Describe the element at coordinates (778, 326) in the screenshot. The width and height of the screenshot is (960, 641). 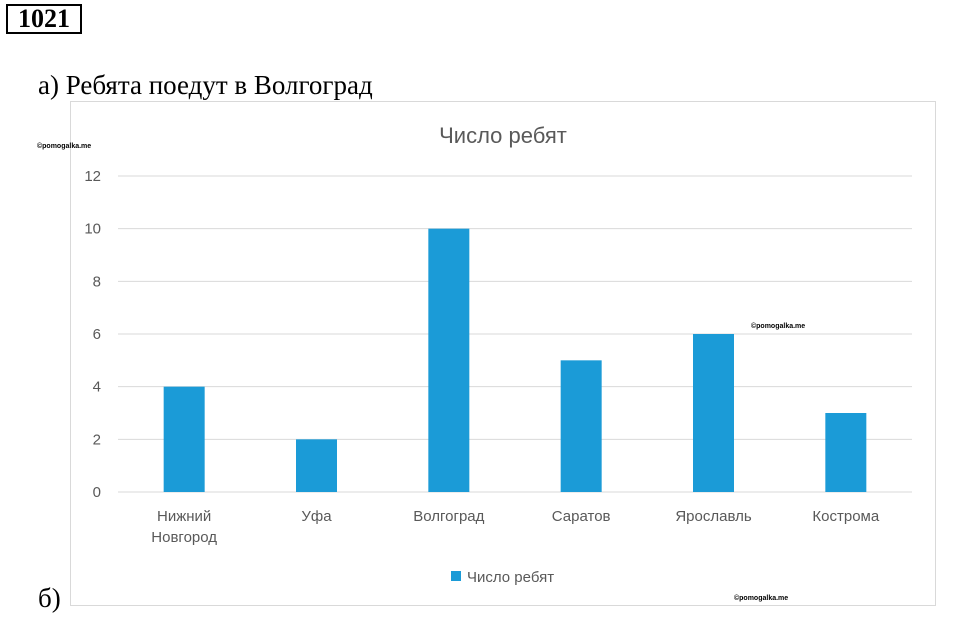
I see `watermark-2: ©pomogalka.me` at that location.